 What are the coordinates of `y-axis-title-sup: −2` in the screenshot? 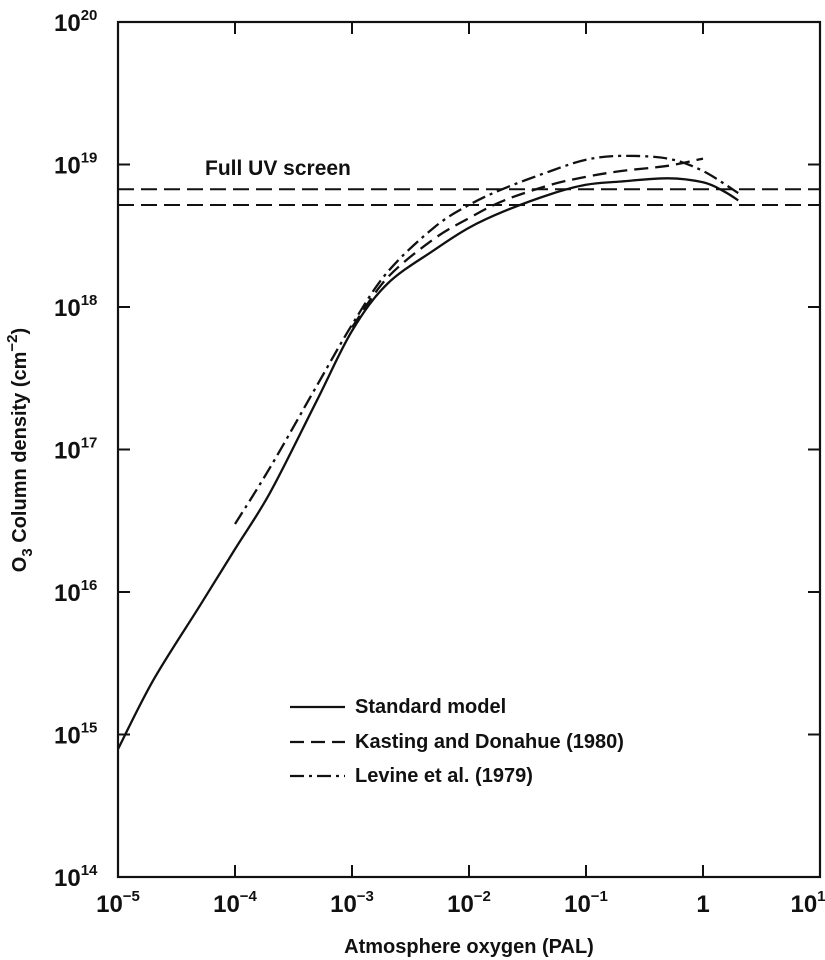 It's located at (12, 342).